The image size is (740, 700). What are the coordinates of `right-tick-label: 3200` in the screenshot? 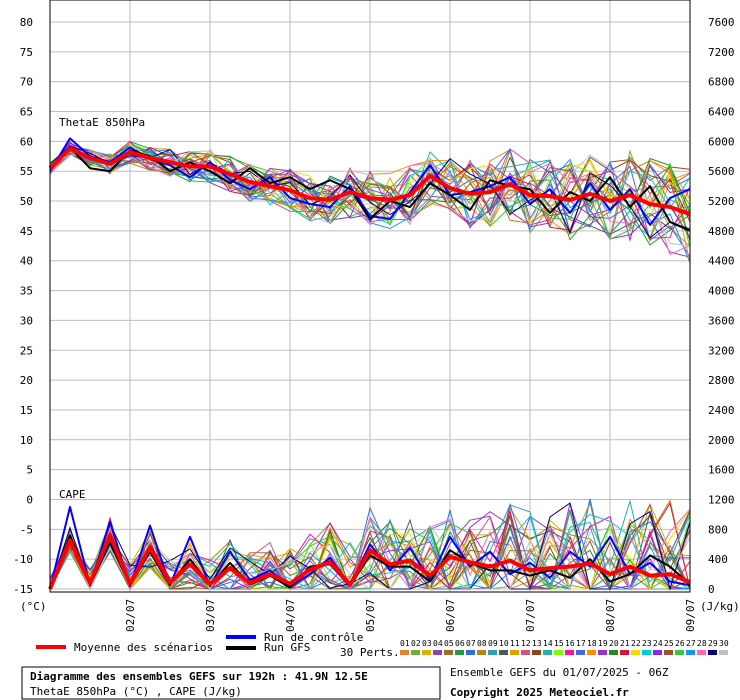 It's located at (721, 350).